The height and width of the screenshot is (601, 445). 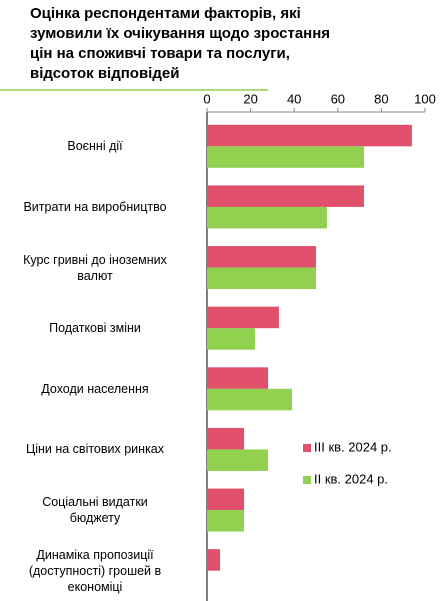 I want to click on y-tick-label: Податкові зміни, so click(x=95, y=328).